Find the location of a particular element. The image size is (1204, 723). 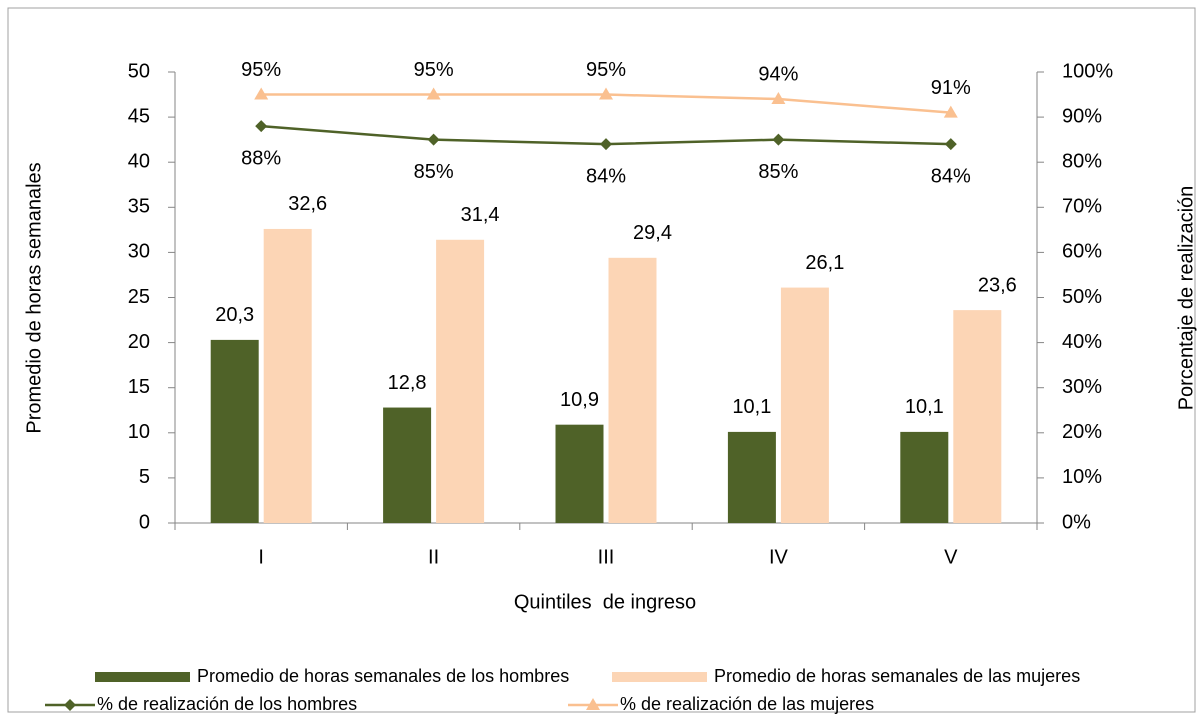

y-tick-label: 35 is located at coordinates (139, 207).